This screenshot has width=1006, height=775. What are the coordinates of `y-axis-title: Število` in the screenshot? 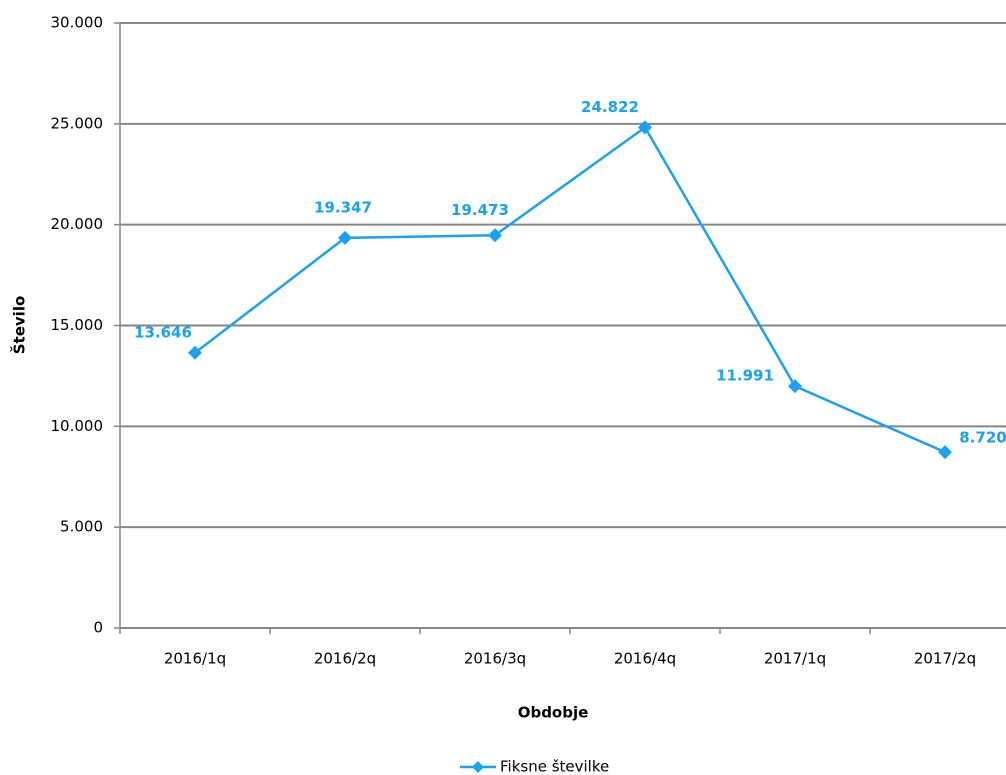 It's located at (19, 325).